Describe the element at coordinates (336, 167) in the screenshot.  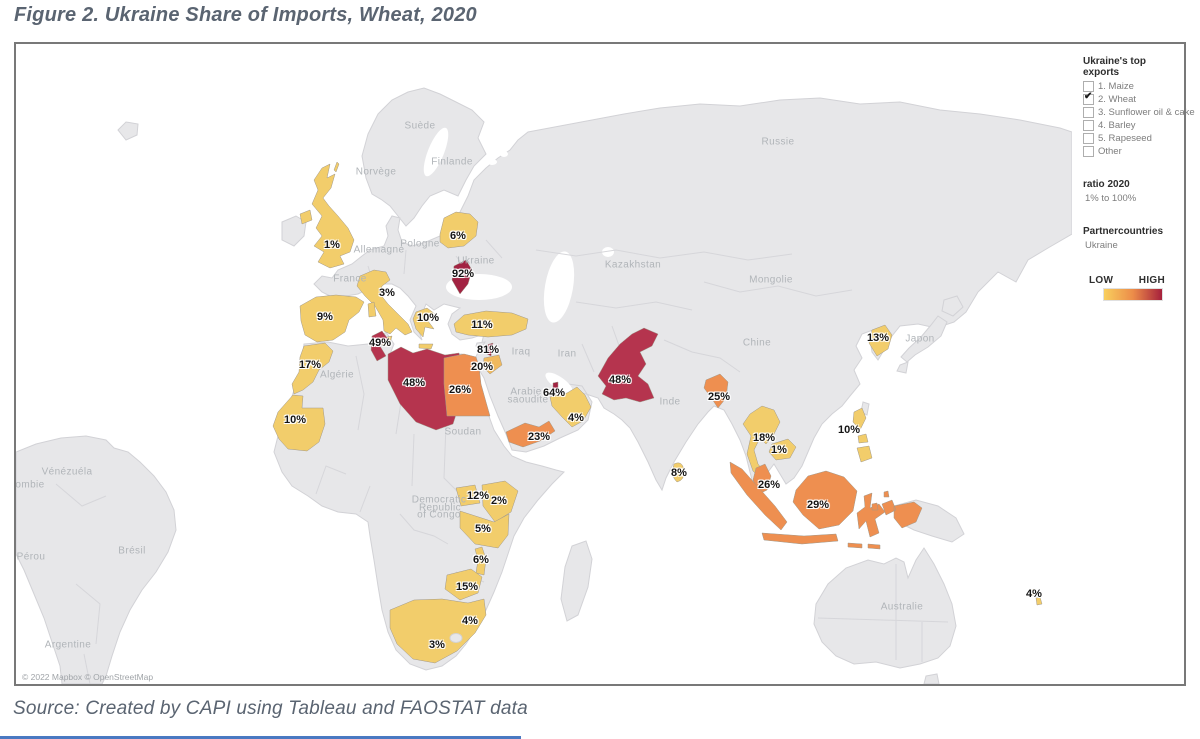
I see `country-shape-shetland` at that location.